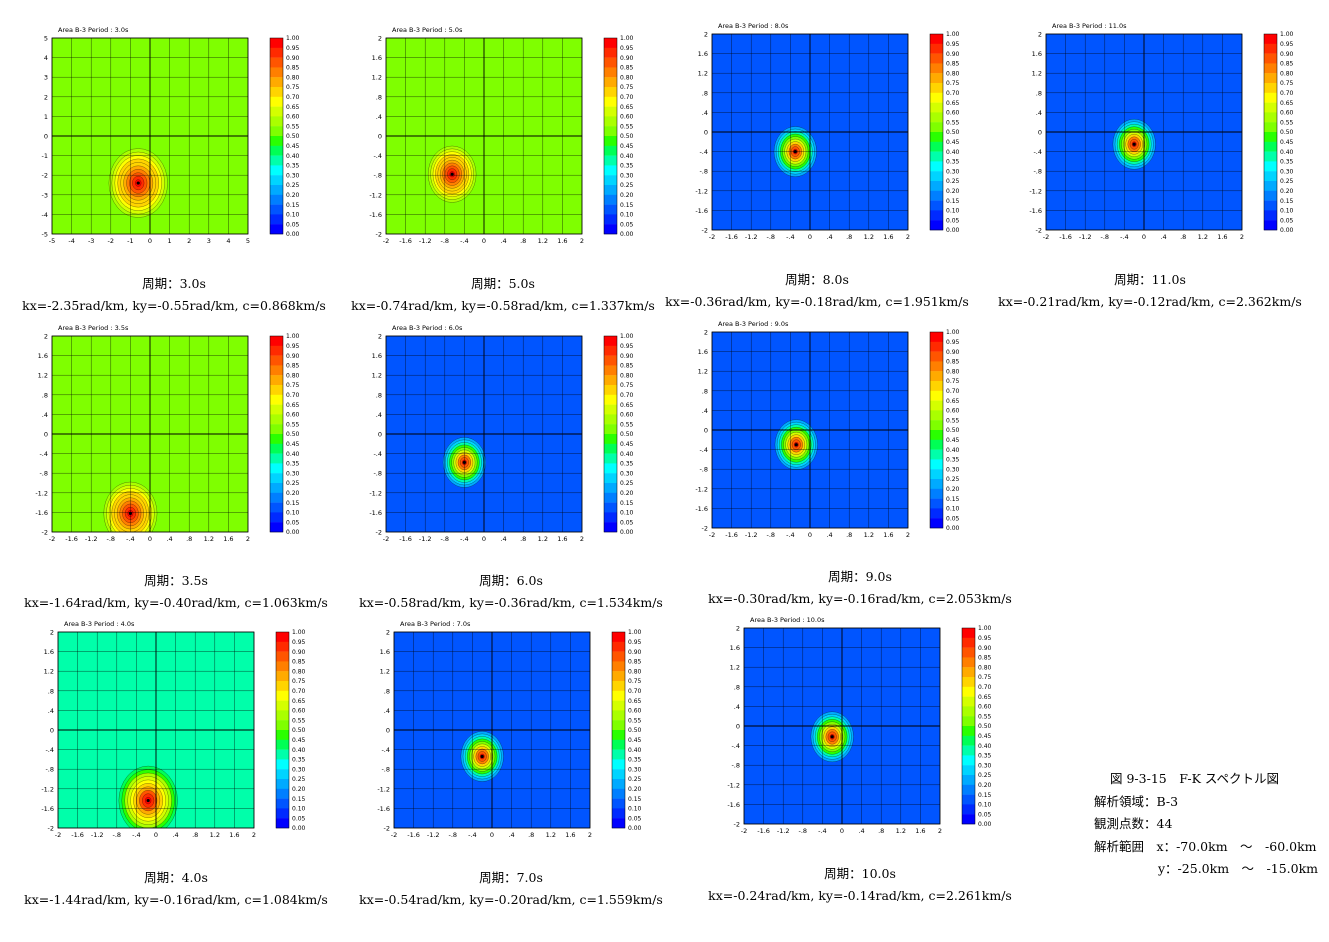  What do you see at coordinates (176, 877) in the screenshot?
I see `caption-period: 周期：4.0s` at bounding box center [176, 877].